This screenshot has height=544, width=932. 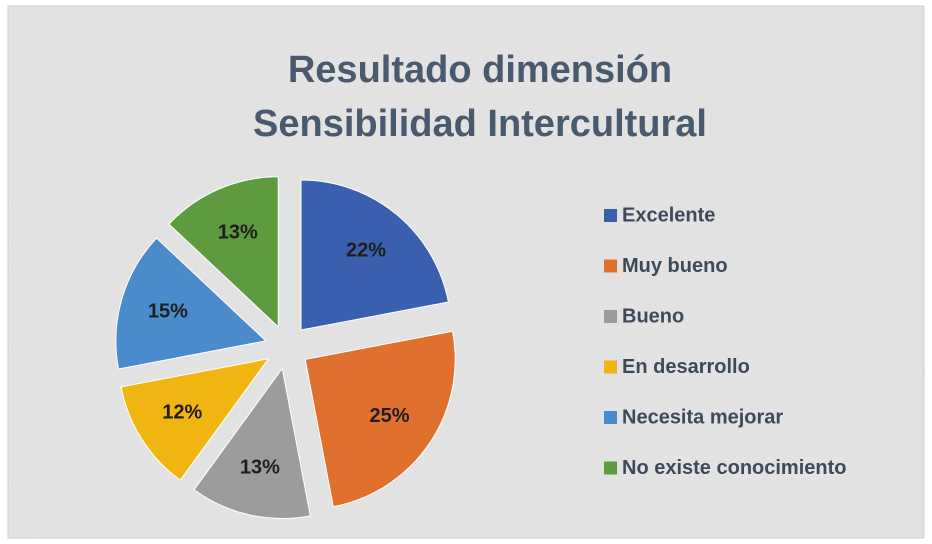 I want to click on chart-title: Sensibilidad Intercultural, so click(x=480, y=124).